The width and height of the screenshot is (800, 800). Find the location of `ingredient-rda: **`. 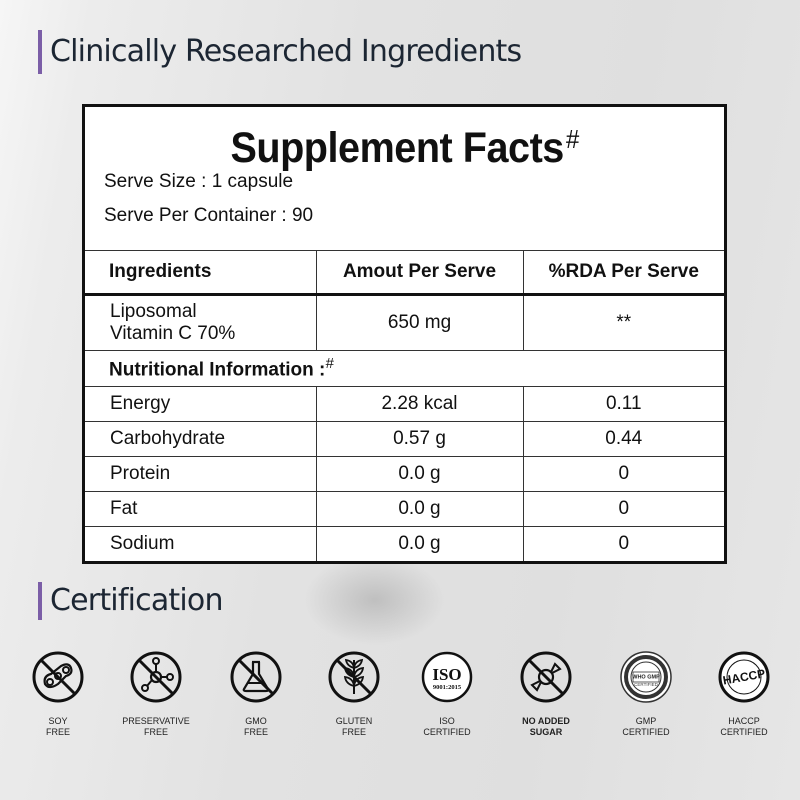

ingredient-rda: ** is located at coordinates (623, 322).